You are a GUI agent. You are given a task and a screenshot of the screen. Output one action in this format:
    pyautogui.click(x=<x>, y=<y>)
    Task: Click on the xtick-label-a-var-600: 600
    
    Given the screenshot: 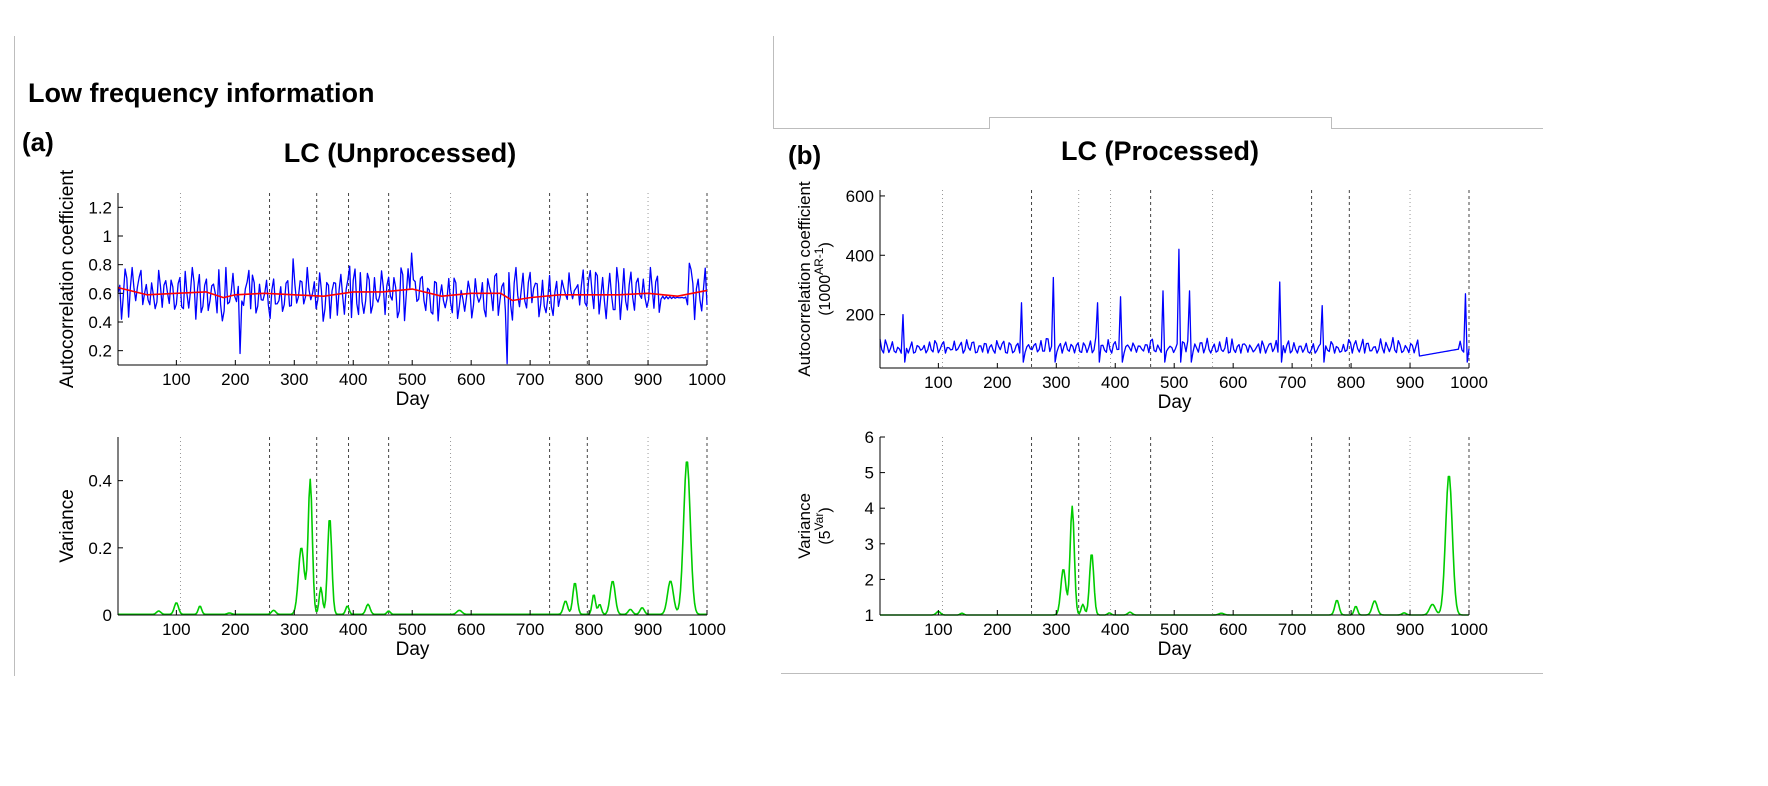 What is the action you would take?
    pyautogui.click(x=471, y=629)
    